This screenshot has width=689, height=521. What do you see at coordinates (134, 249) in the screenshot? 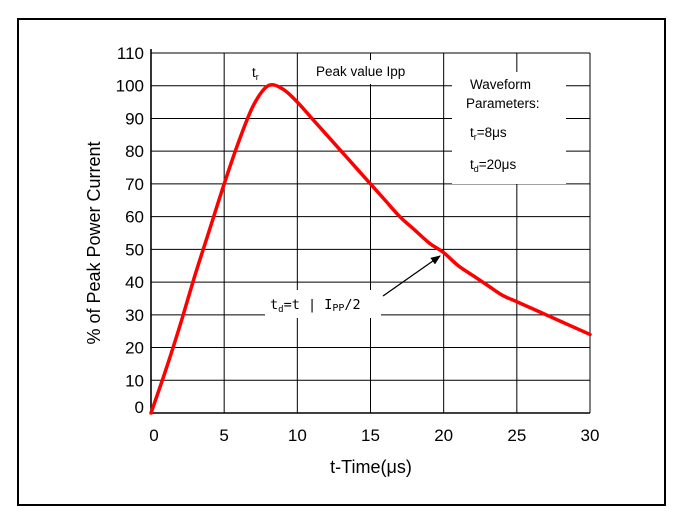
I see `y-tick-label: 50` at bounding box center [134, 249].